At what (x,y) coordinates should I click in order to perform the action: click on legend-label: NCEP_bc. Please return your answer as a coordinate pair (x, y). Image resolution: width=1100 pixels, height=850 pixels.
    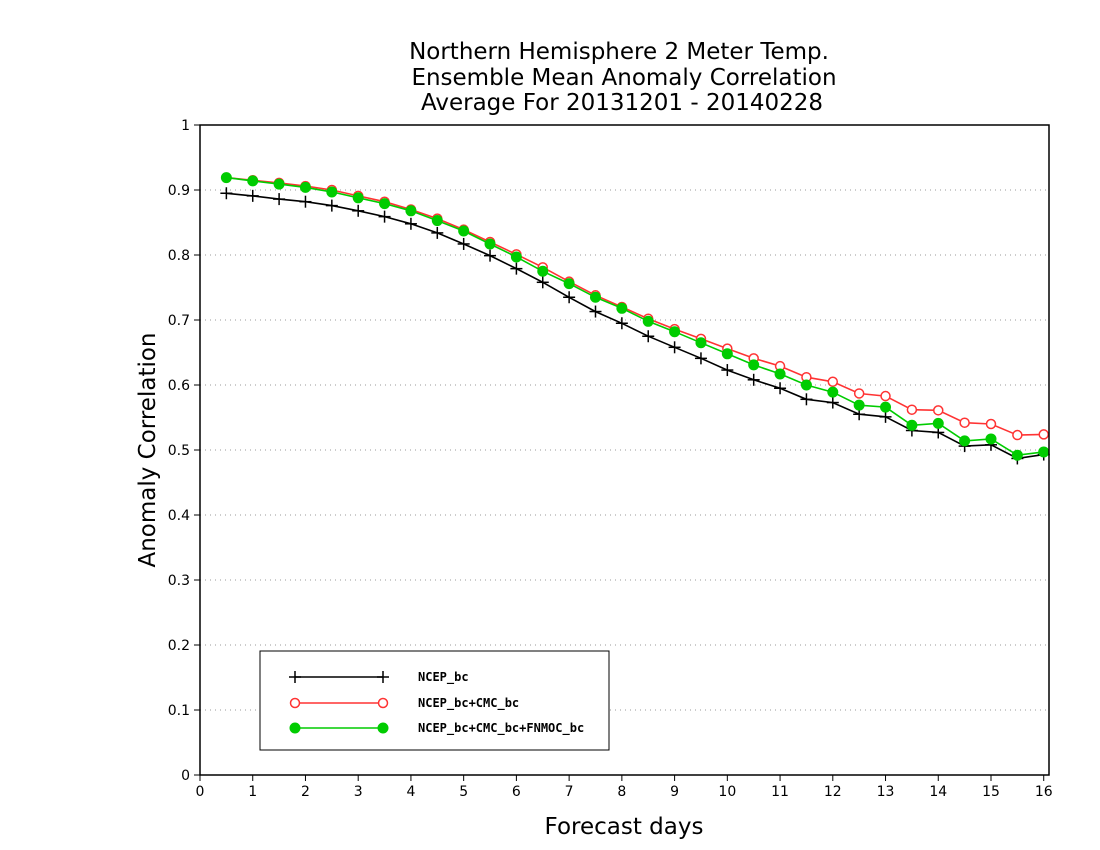
    Looking at the image, I should click on (443, 677).